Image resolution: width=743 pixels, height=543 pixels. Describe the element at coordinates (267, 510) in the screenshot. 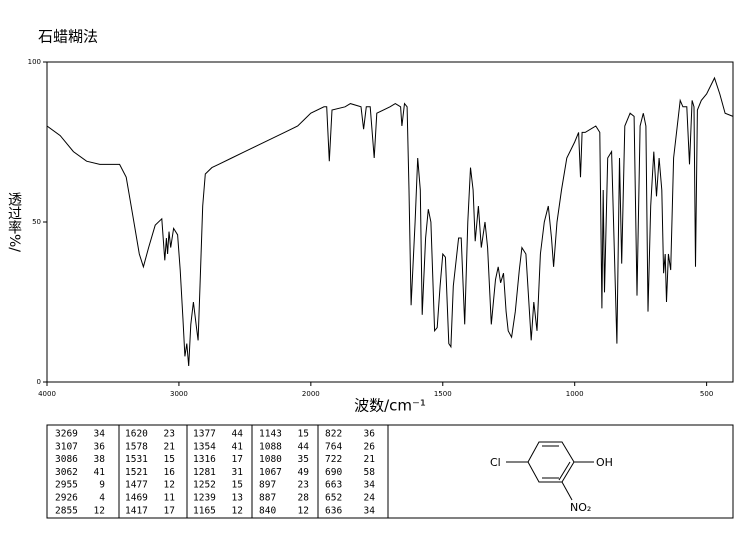

I see `peak-wavenumber: 840` at that location.